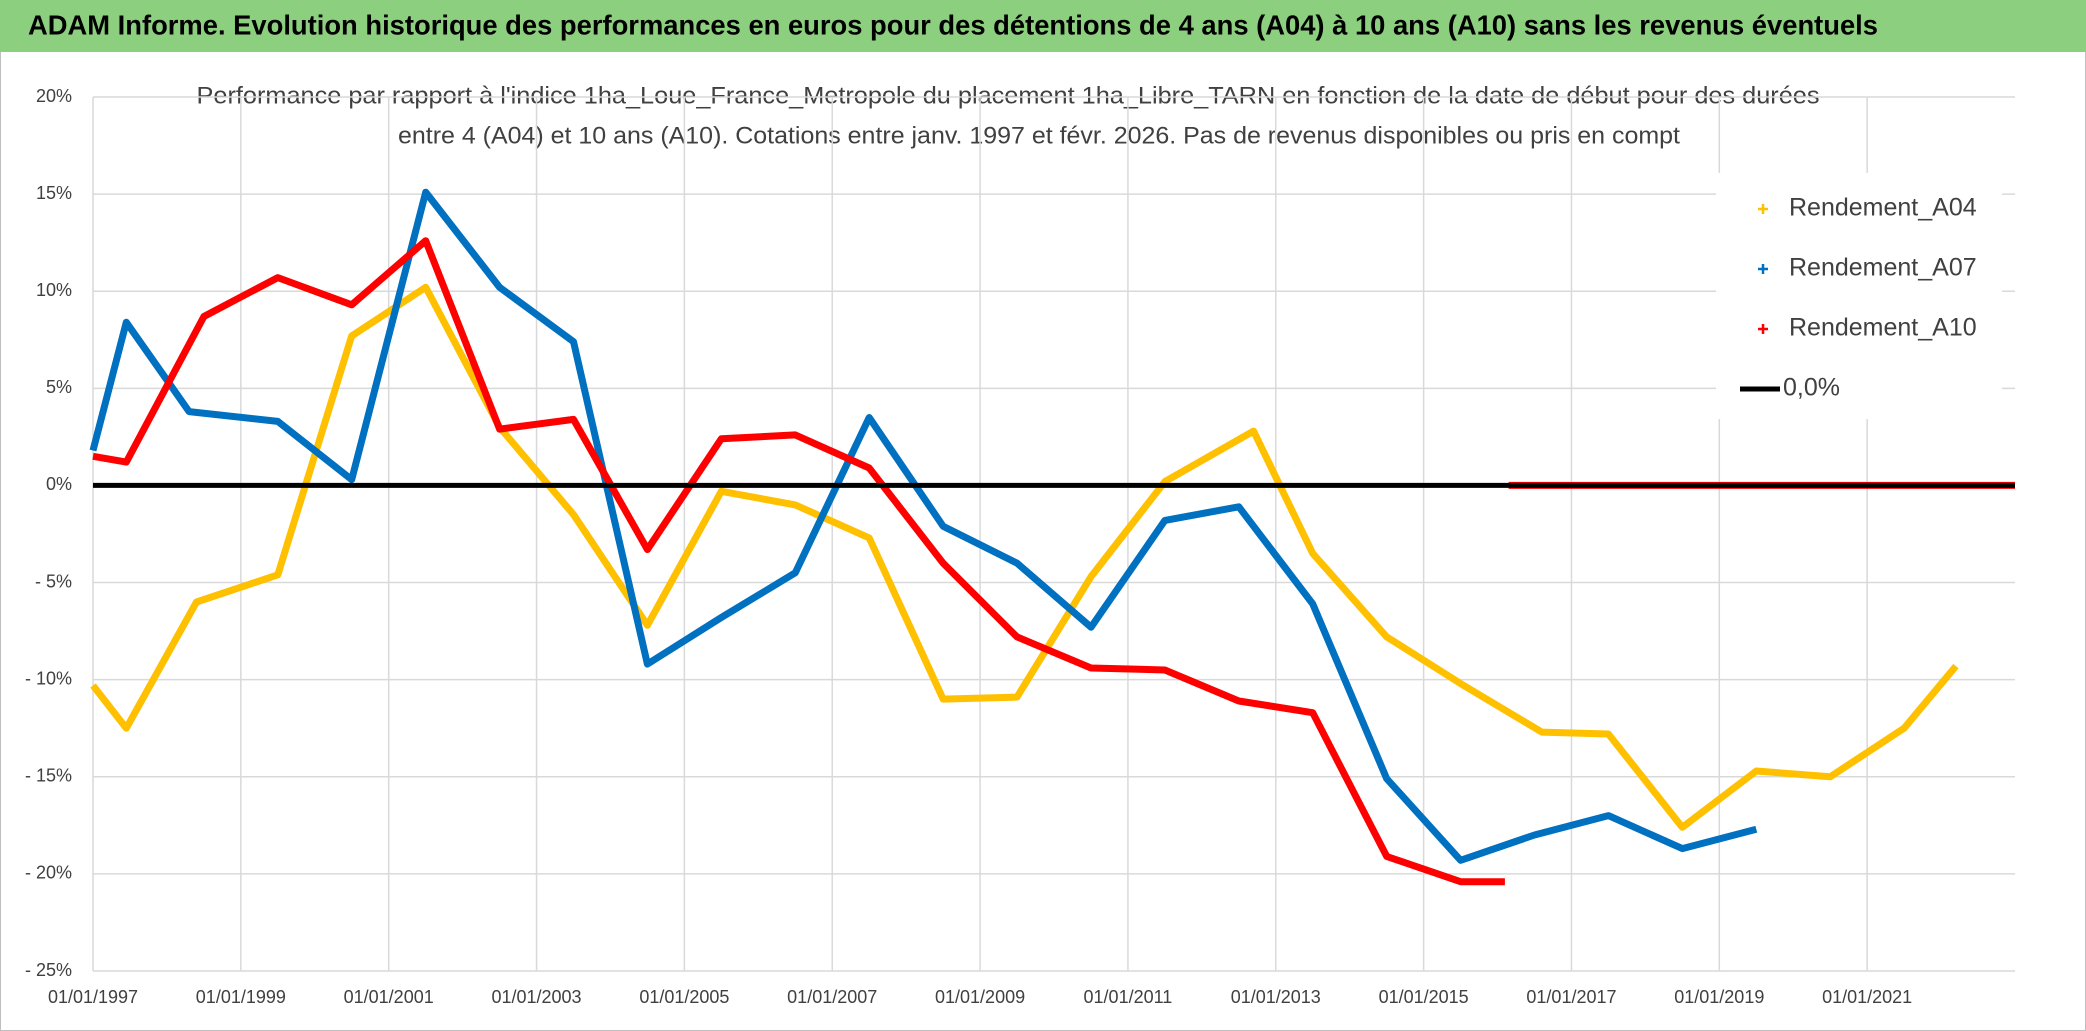 This screenshot has height=1031, width=2086. I want to click on x-tick-label: 01/01/2005, so click(684, 997).